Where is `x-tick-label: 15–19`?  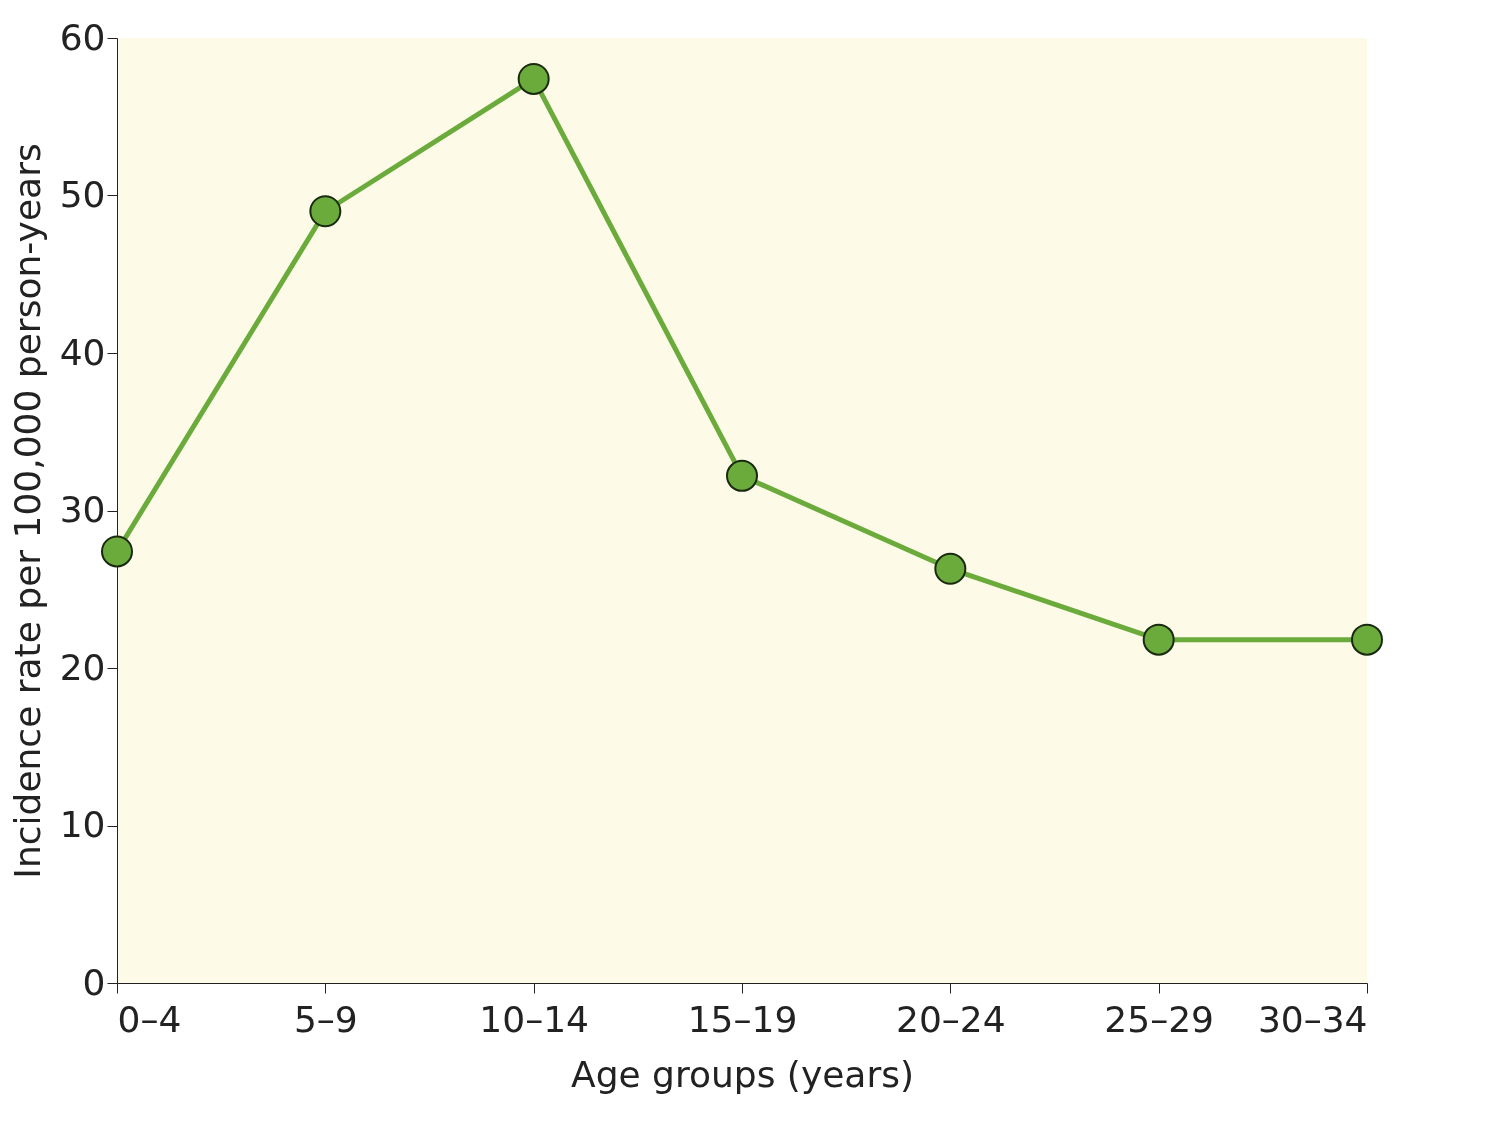 x-tick-label: 15–19 is located at coordinates (742, 1019).